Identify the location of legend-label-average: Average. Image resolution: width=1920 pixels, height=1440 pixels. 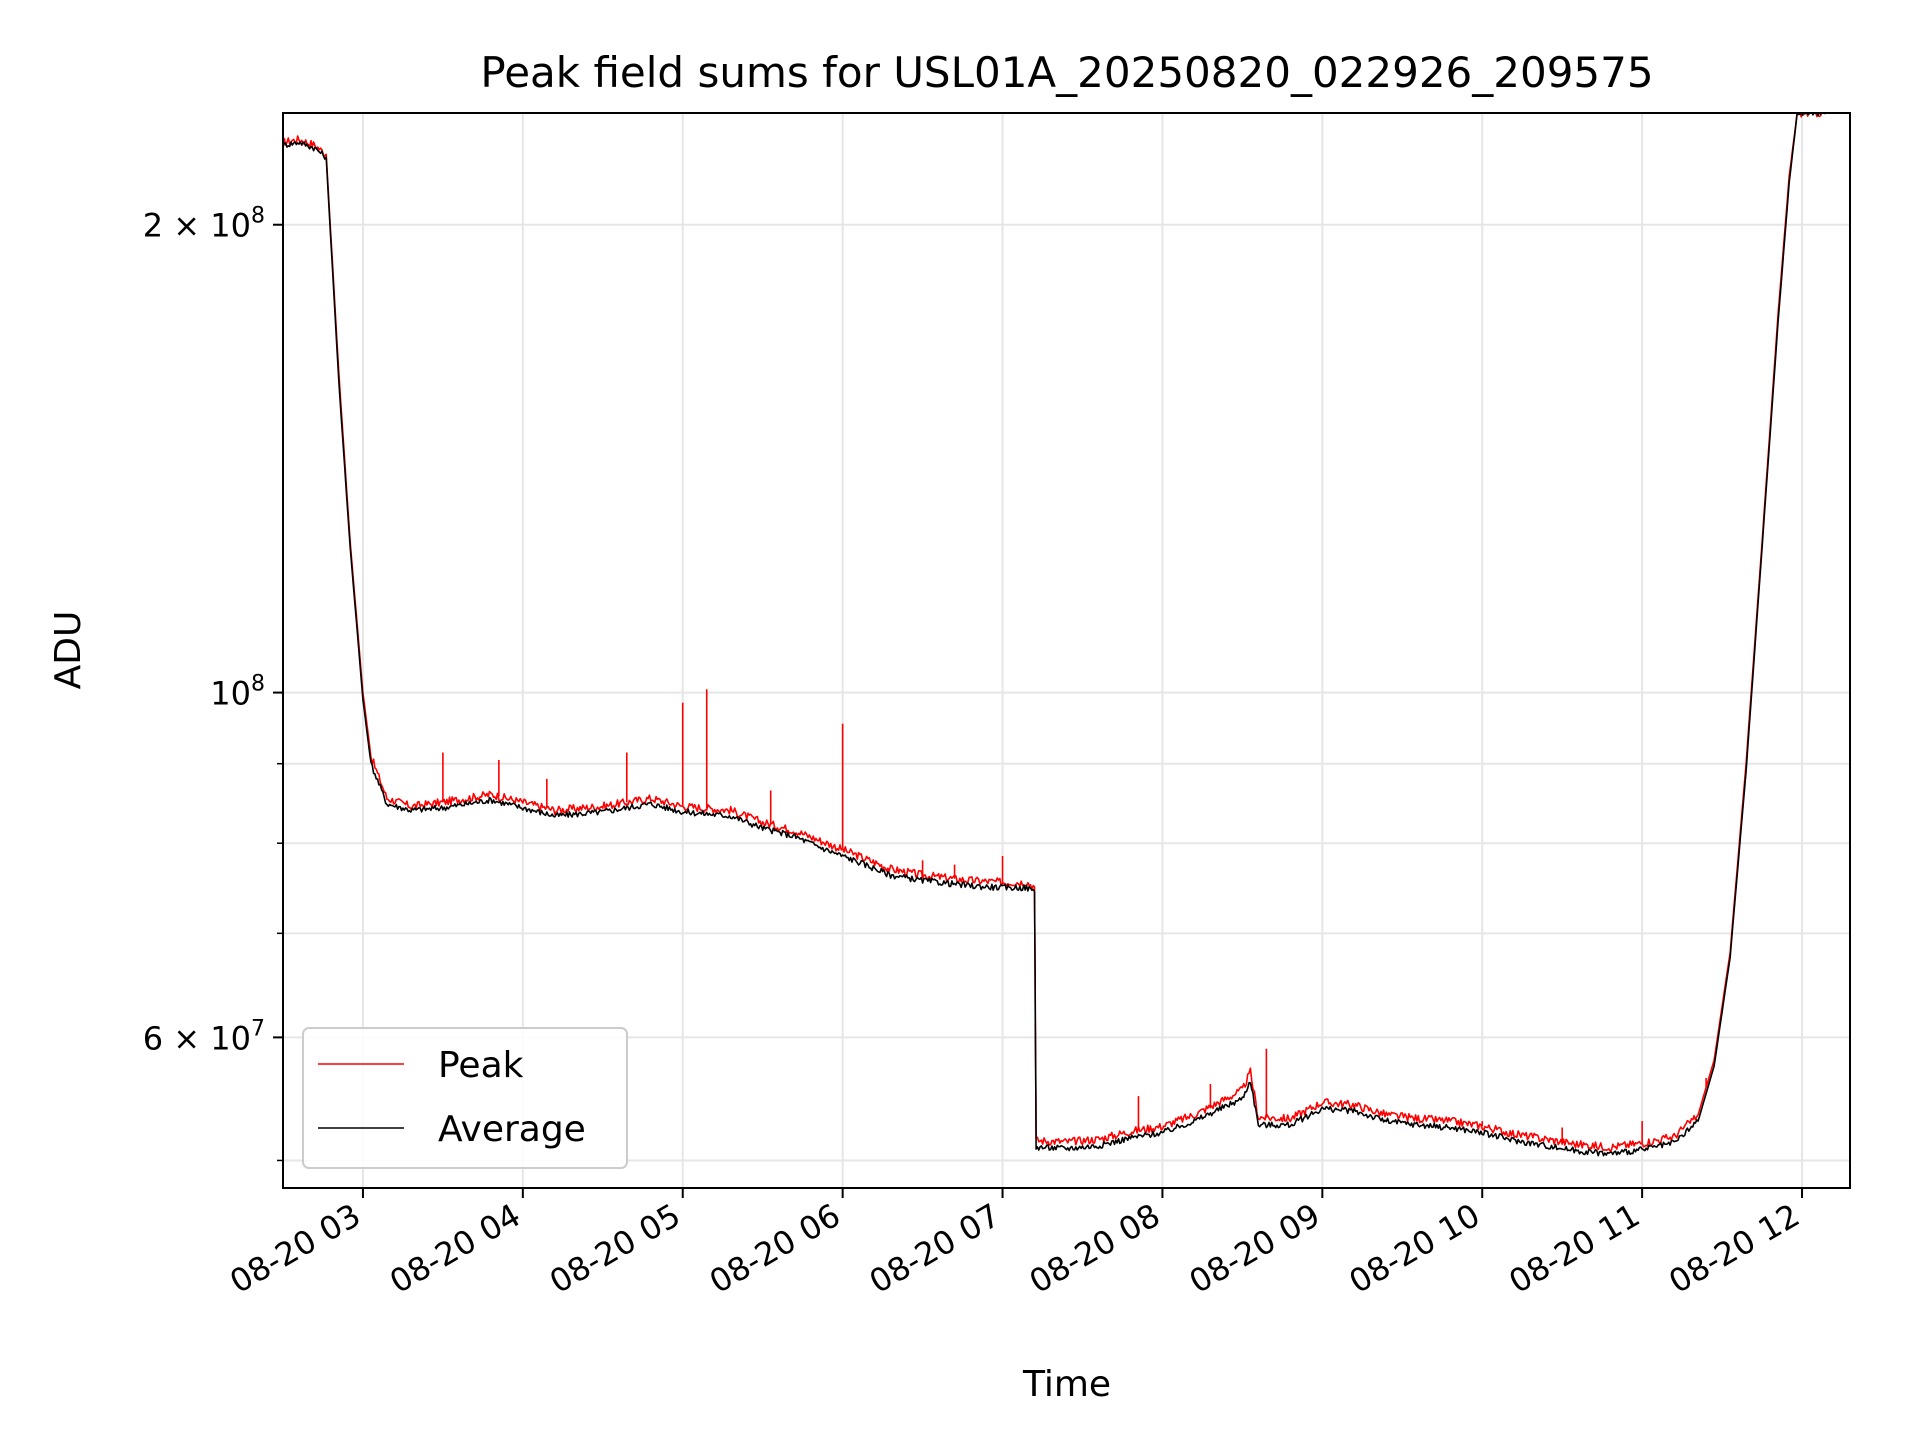
(512, 1129).